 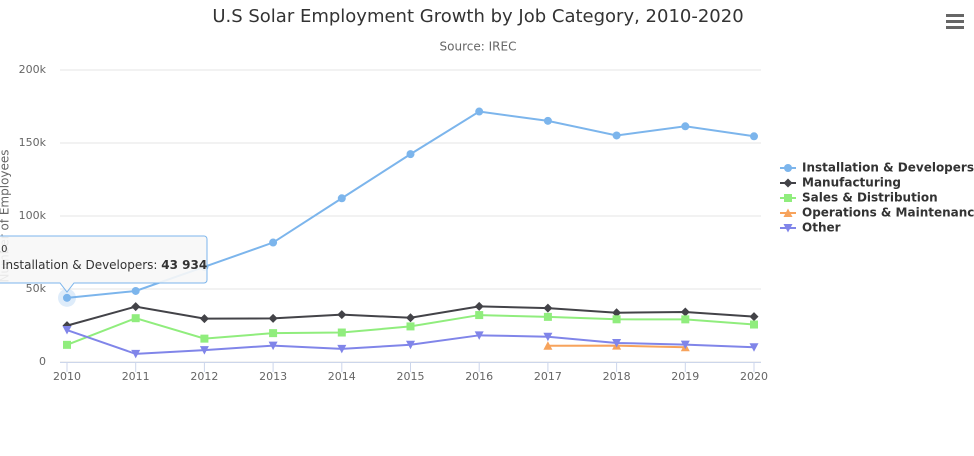 What do you see at coordinates (184, 265) in the screenshot?
I see `tooltip-value: 43 934` at bounding box center [184, 265].